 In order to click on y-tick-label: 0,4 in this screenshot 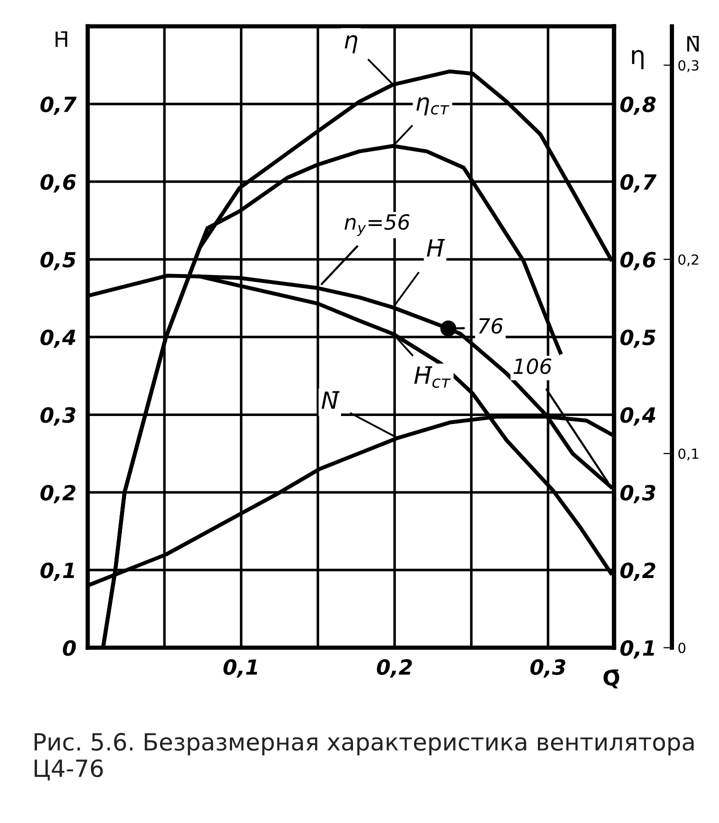, I will do `click(58, 338)`.